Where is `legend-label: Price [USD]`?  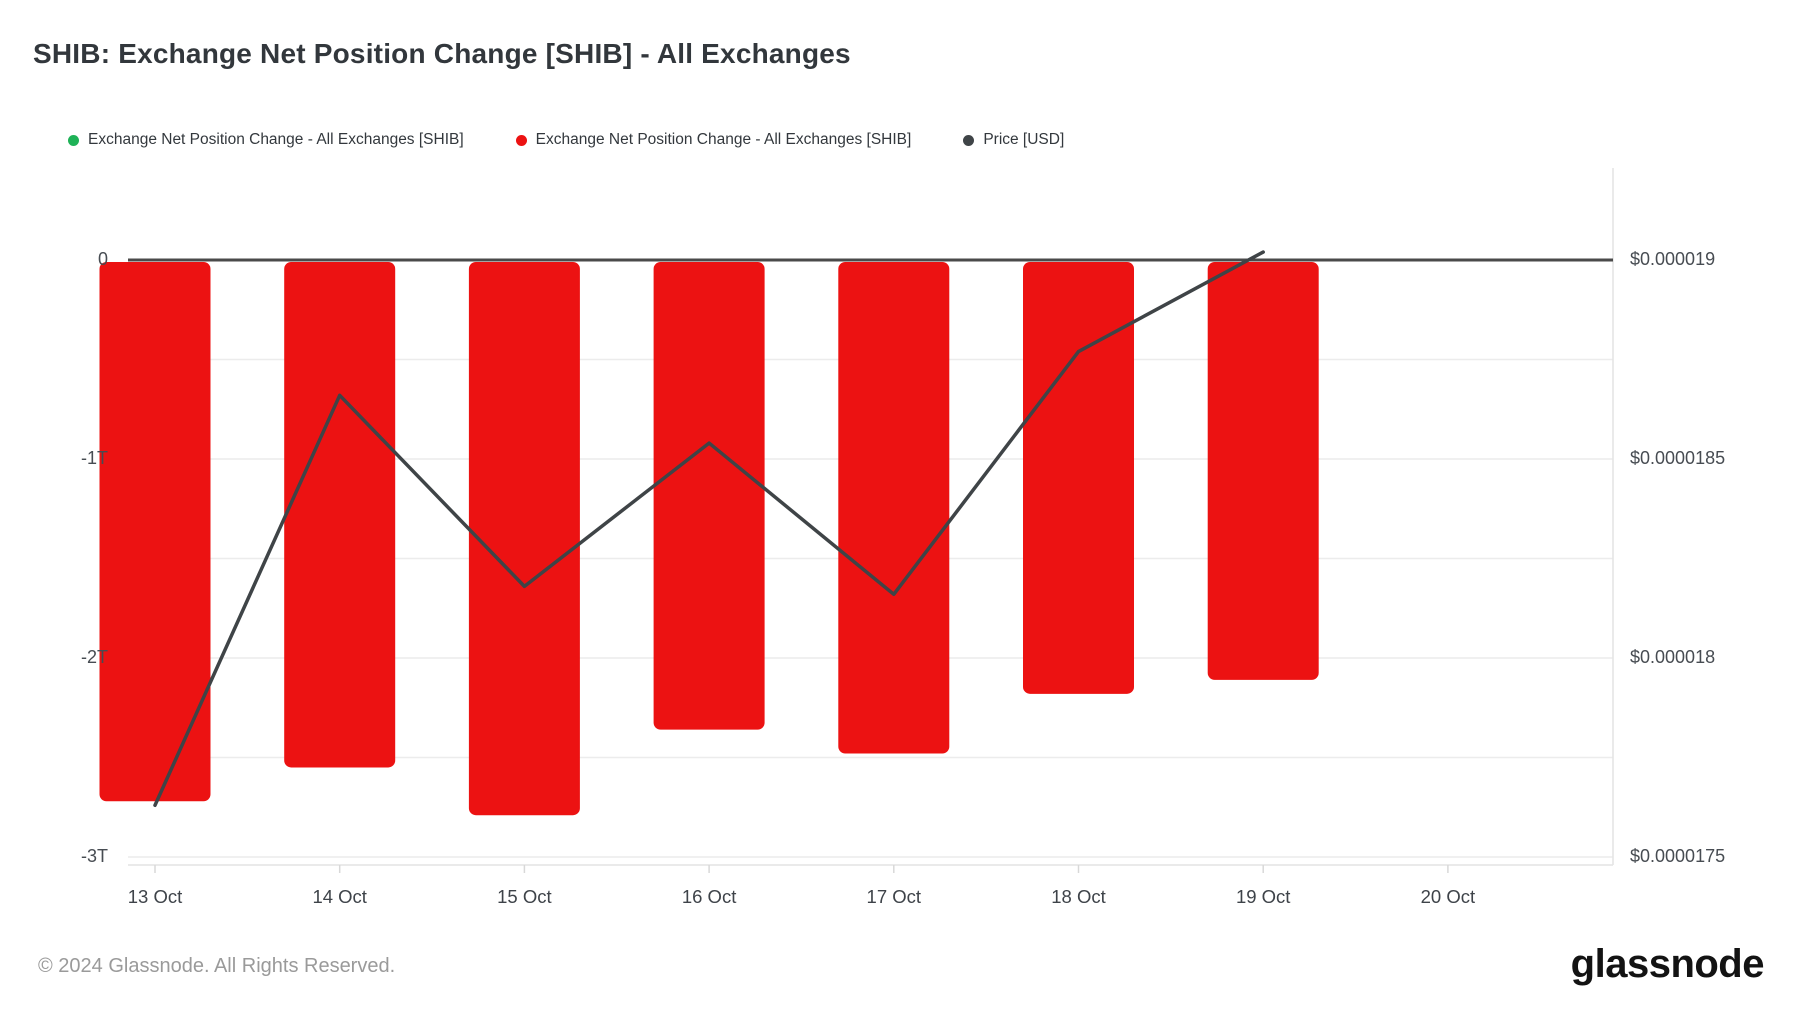
legend-label: Price [USD] is located at coordinates (1024, 139).